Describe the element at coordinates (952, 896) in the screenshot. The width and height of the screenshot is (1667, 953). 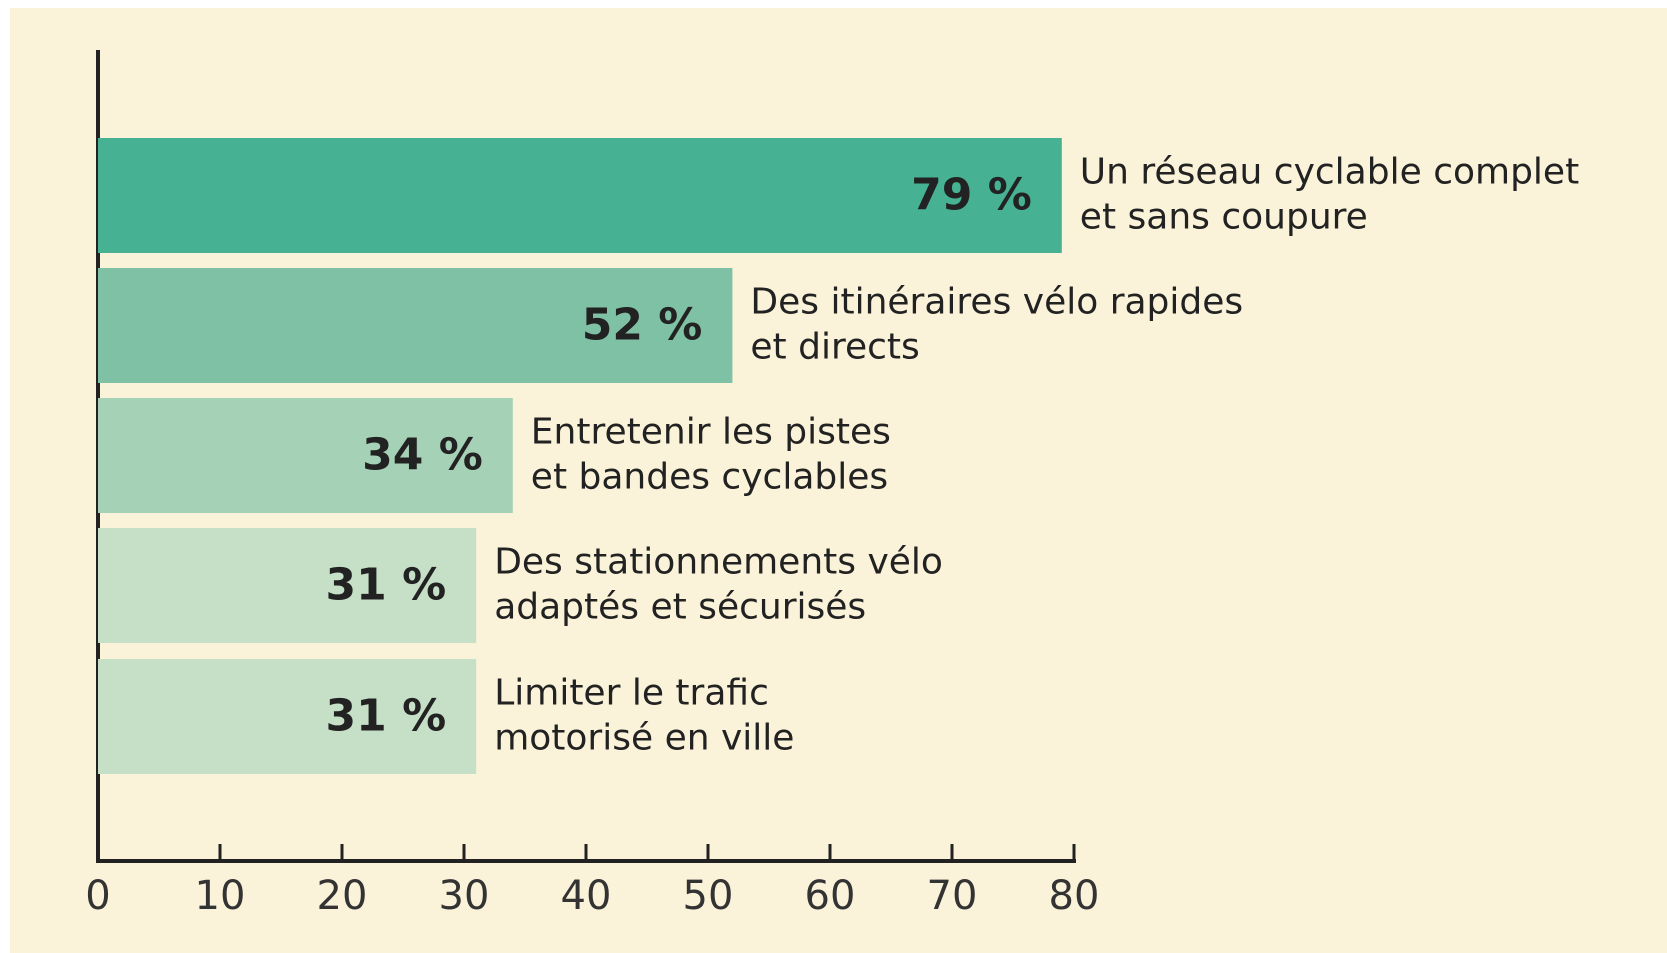
I see `x-tick-label: 70` at that location.